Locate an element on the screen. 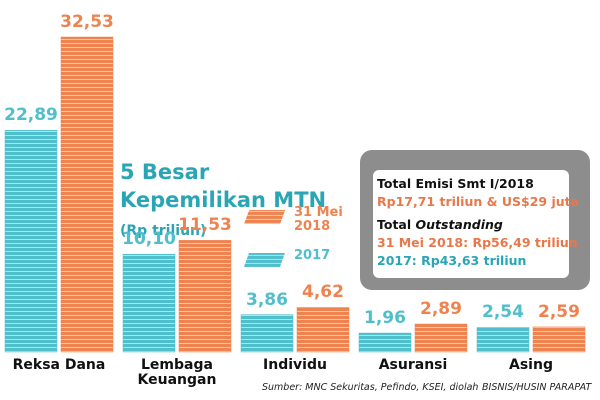  x-tick-label: Reksa Dana is located at coordinates (59, 365).